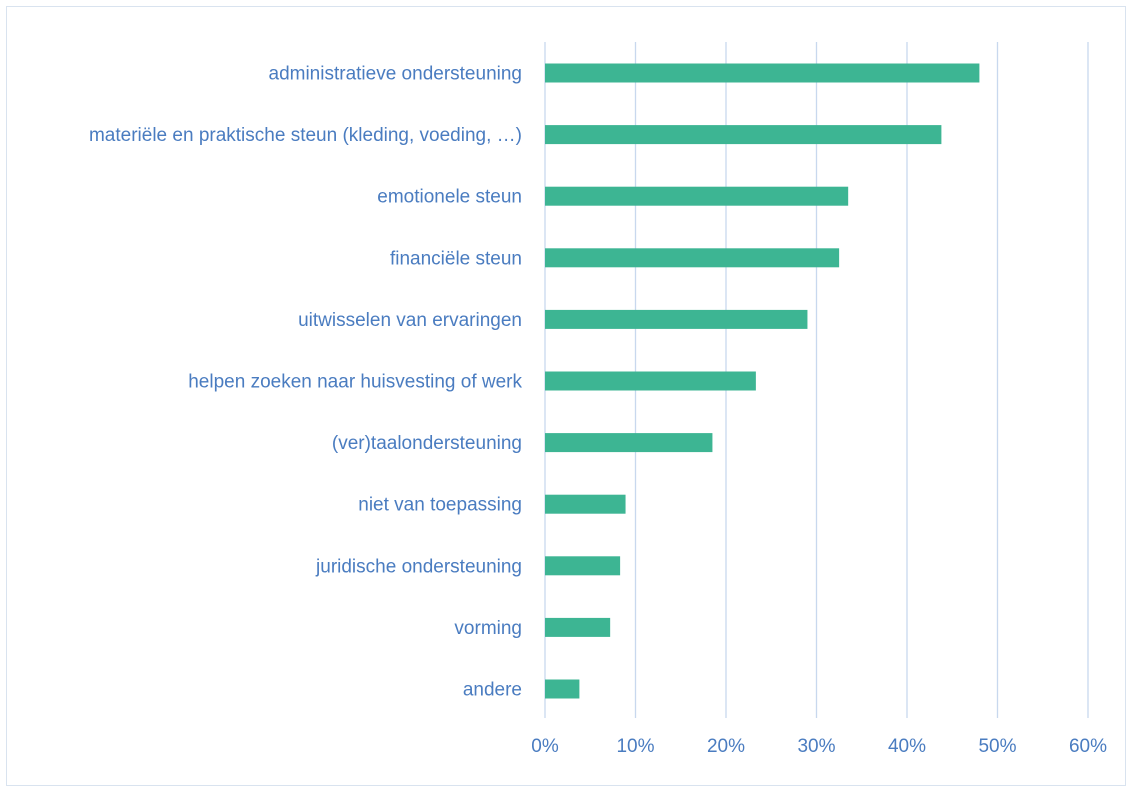 Image resolution: width=1128 pixels, height=786 pixels. What do you see at coordinates (396, 74) in the screenshot?
I see `category-label: administratieve ondersteuning` at bounding box center [396, 74].